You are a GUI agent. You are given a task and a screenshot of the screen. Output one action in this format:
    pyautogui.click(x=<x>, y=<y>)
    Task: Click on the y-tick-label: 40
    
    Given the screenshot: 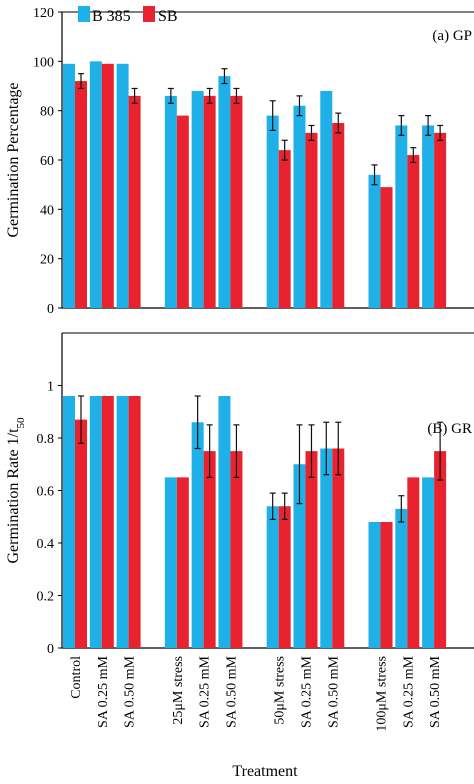 What is the action you would take?
    pyautogui.click(x=47, y=210)
    